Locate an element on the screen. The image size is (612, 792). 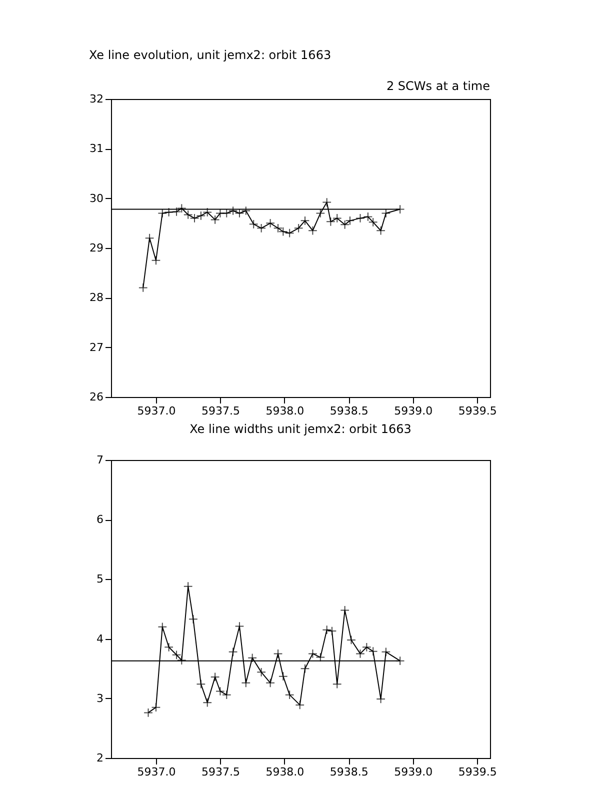
chart-title: Xe line widths unit jemx2: orbit 1663 is located at coordinates (301, 429).